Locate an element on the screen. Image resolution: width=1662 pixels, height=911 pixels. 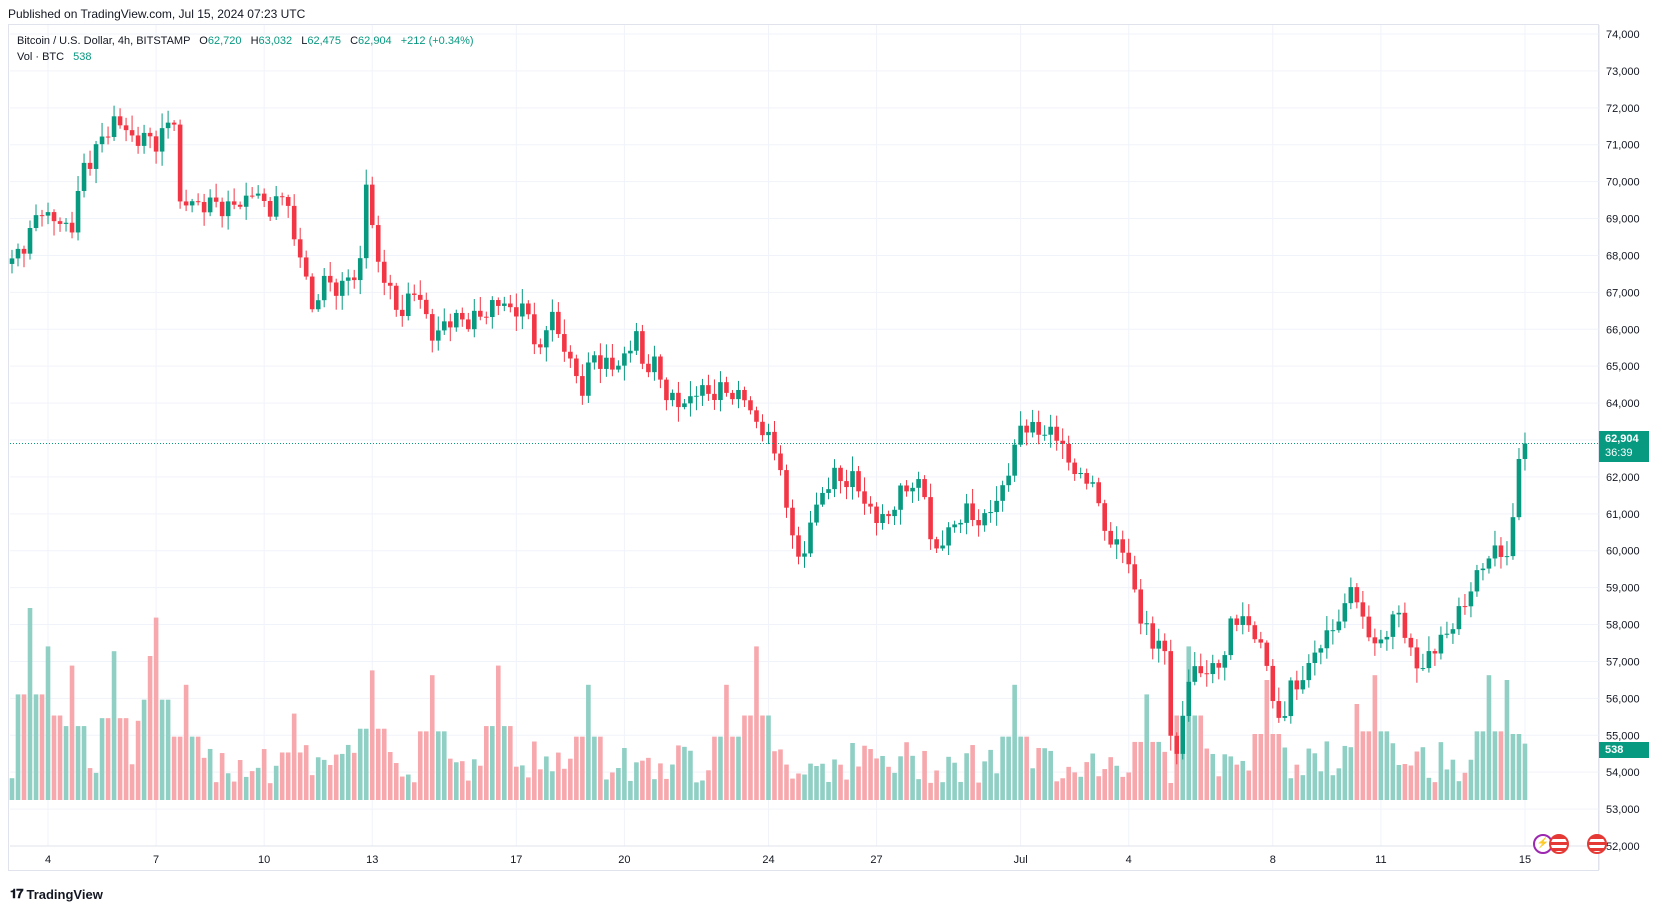
time-tick-label: 8 is located at coordinates (1273, 860).